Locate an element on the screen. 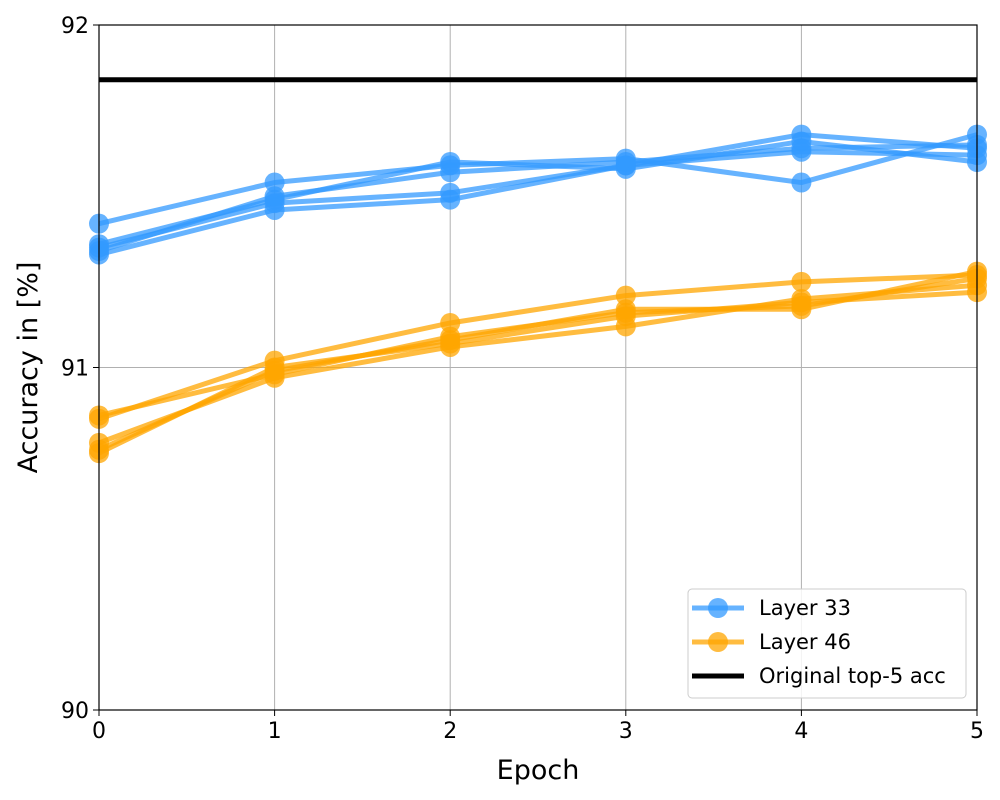  y-tick-label: 91 is located at coordinates (75, 369).